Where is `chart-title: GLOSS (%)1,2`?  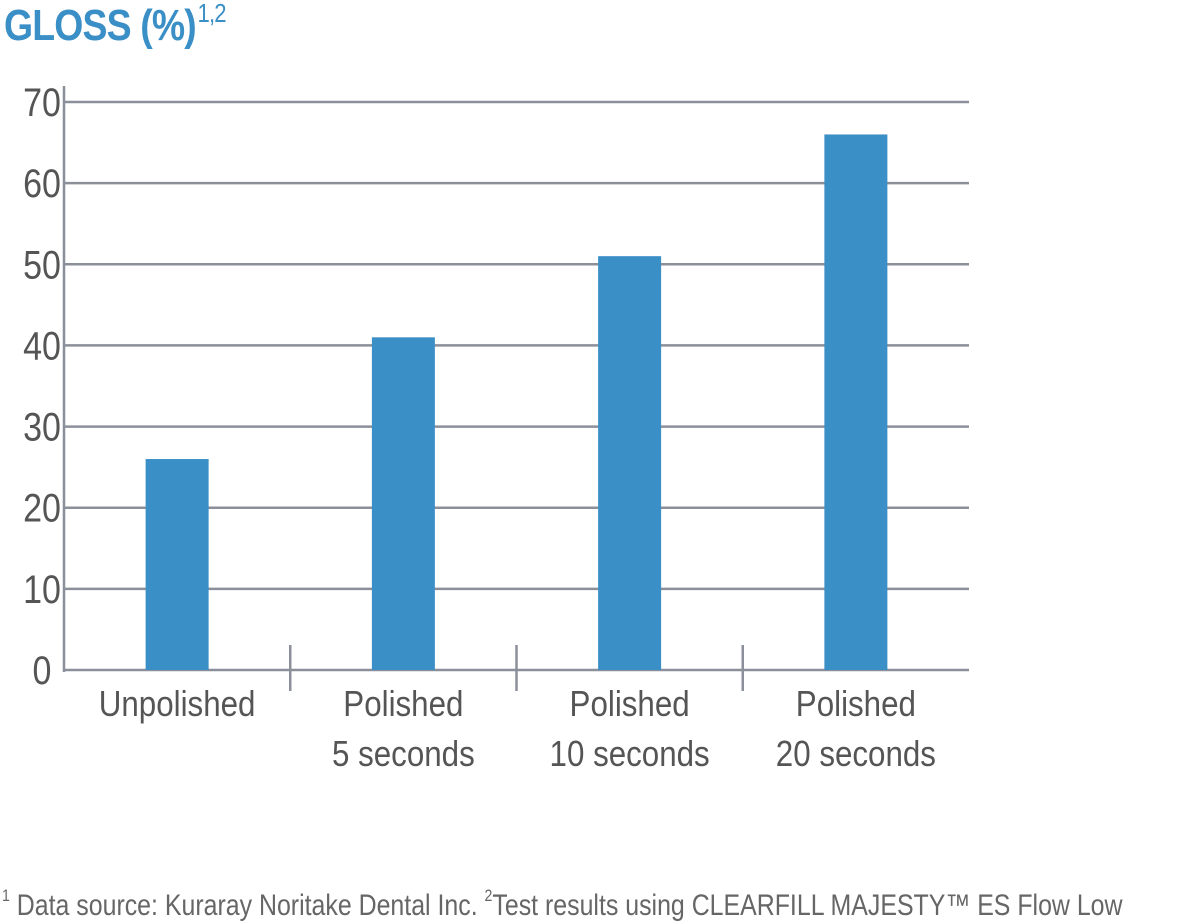
chart-title: GLOSS (%)1,2 is located at coordinates (115, 25).